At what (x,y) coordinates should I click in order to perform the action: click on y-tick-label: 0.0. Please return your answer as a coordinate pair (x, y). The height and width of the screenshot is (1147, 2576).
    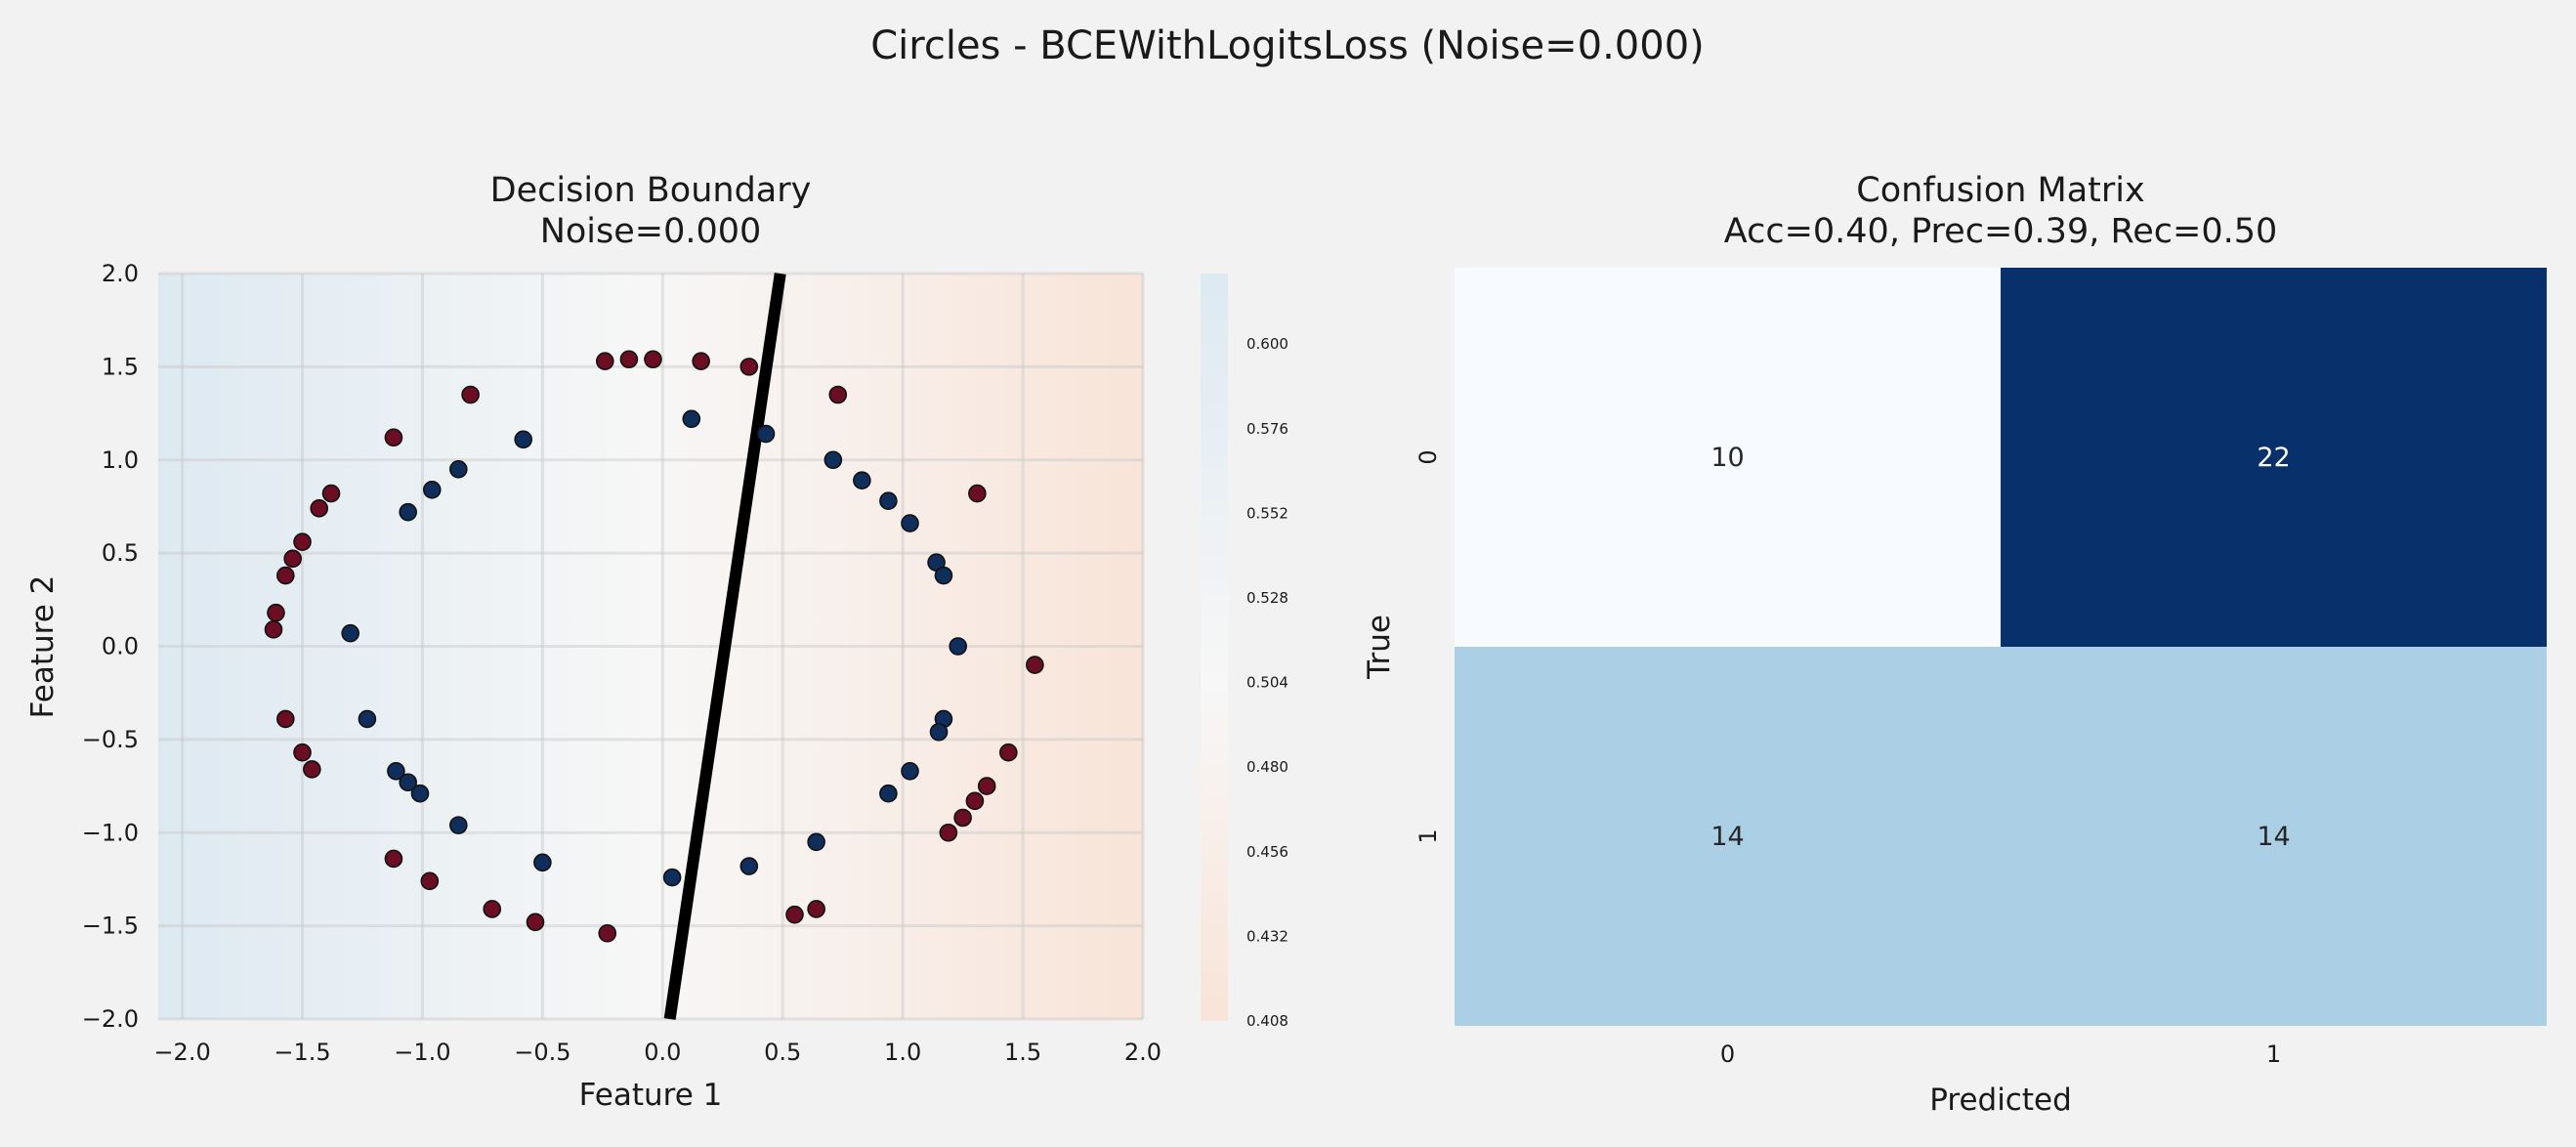
    Looking at the image, I should click on (120, 646).